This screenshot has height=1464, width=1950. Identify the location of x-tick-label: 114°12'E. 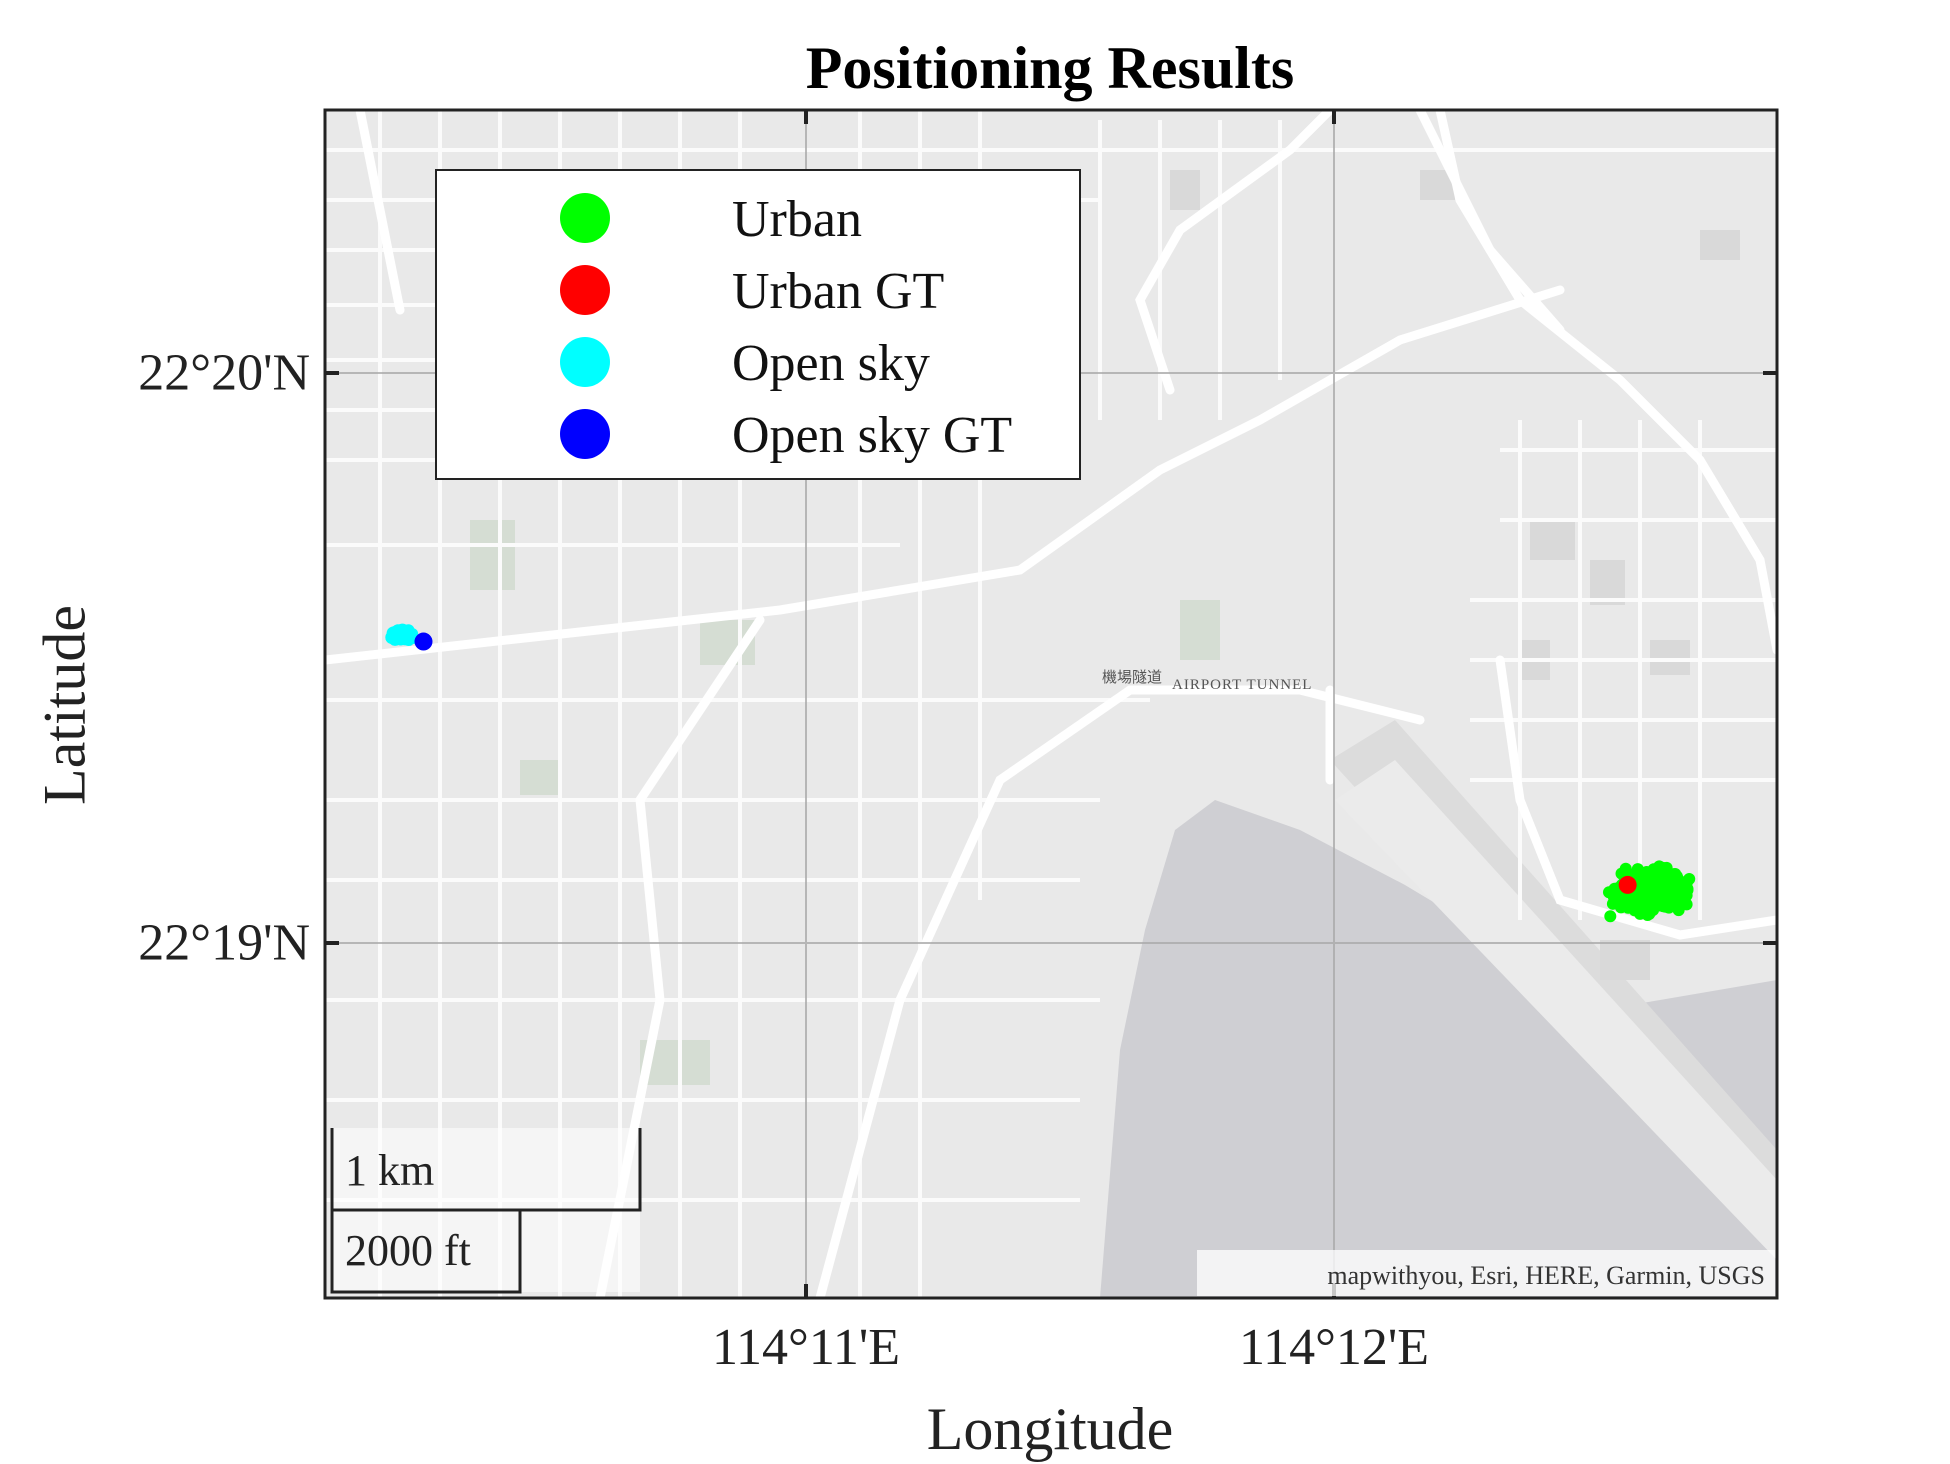
(1334, 1347).